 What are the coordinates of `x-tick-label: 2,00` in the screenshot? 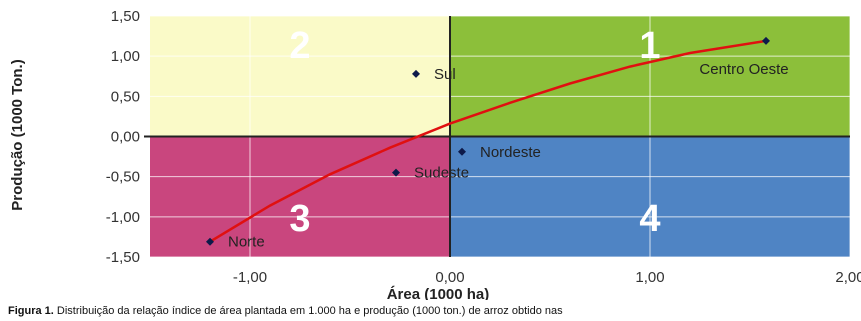 It's located at (848, 277).